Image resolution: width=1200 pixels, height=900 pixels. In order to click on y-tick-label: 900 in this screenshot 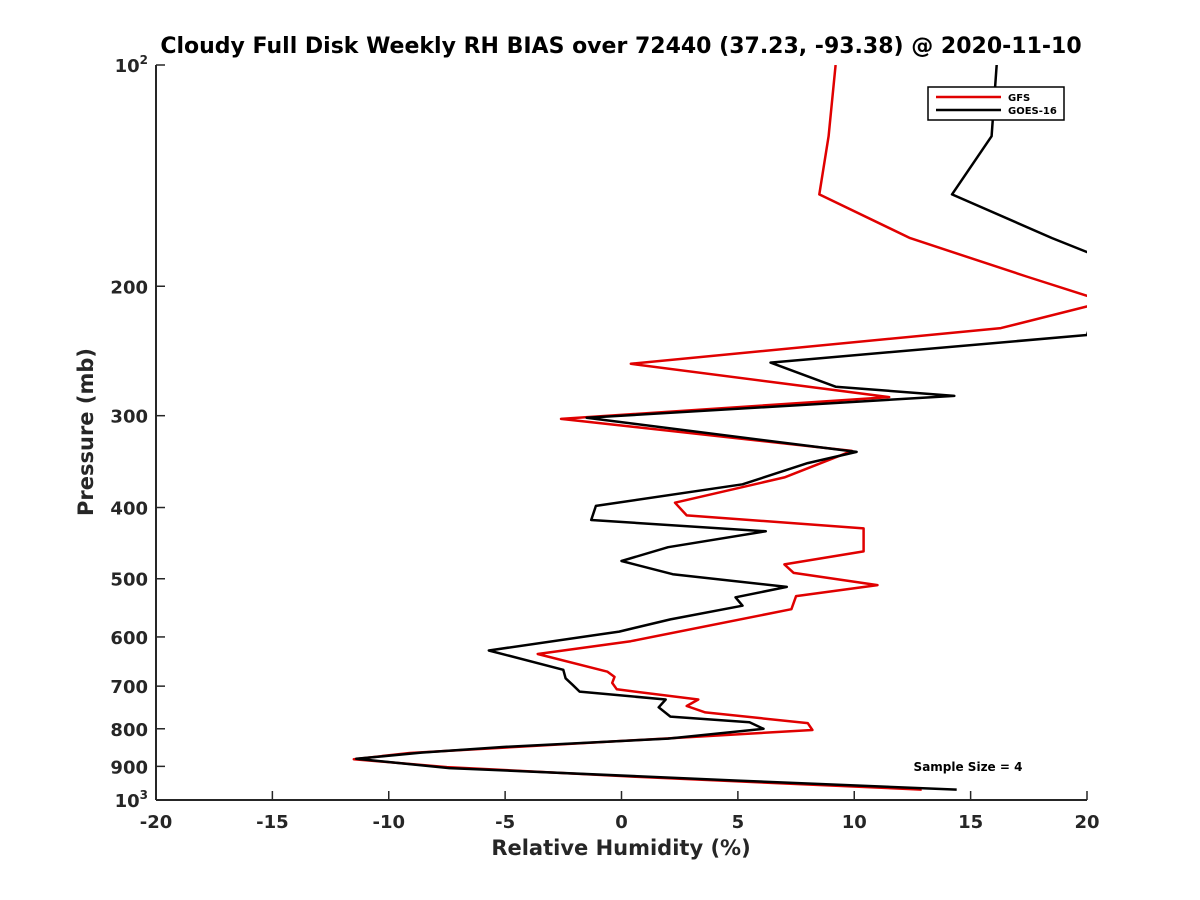, I will do `click(129, 767)`.